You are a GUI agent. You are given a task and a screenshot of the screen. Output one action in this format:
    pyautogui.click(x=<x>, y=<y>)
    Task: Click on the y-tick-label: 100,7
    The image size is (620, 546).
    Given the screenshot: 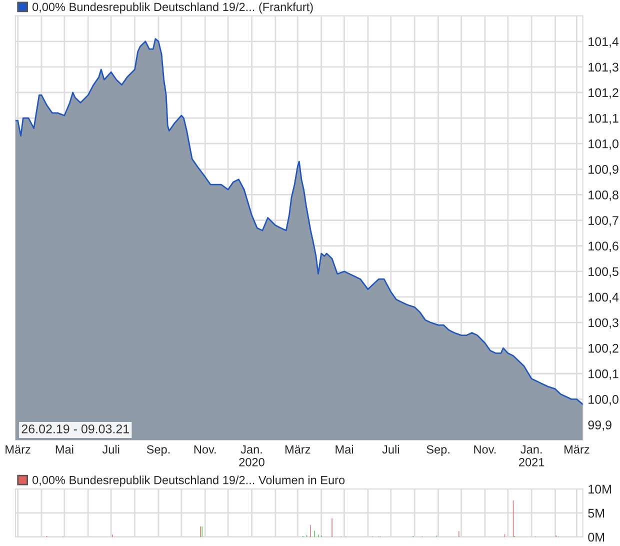 What is the action you would take?
    pyautogui.click(x=603, y=221)
    